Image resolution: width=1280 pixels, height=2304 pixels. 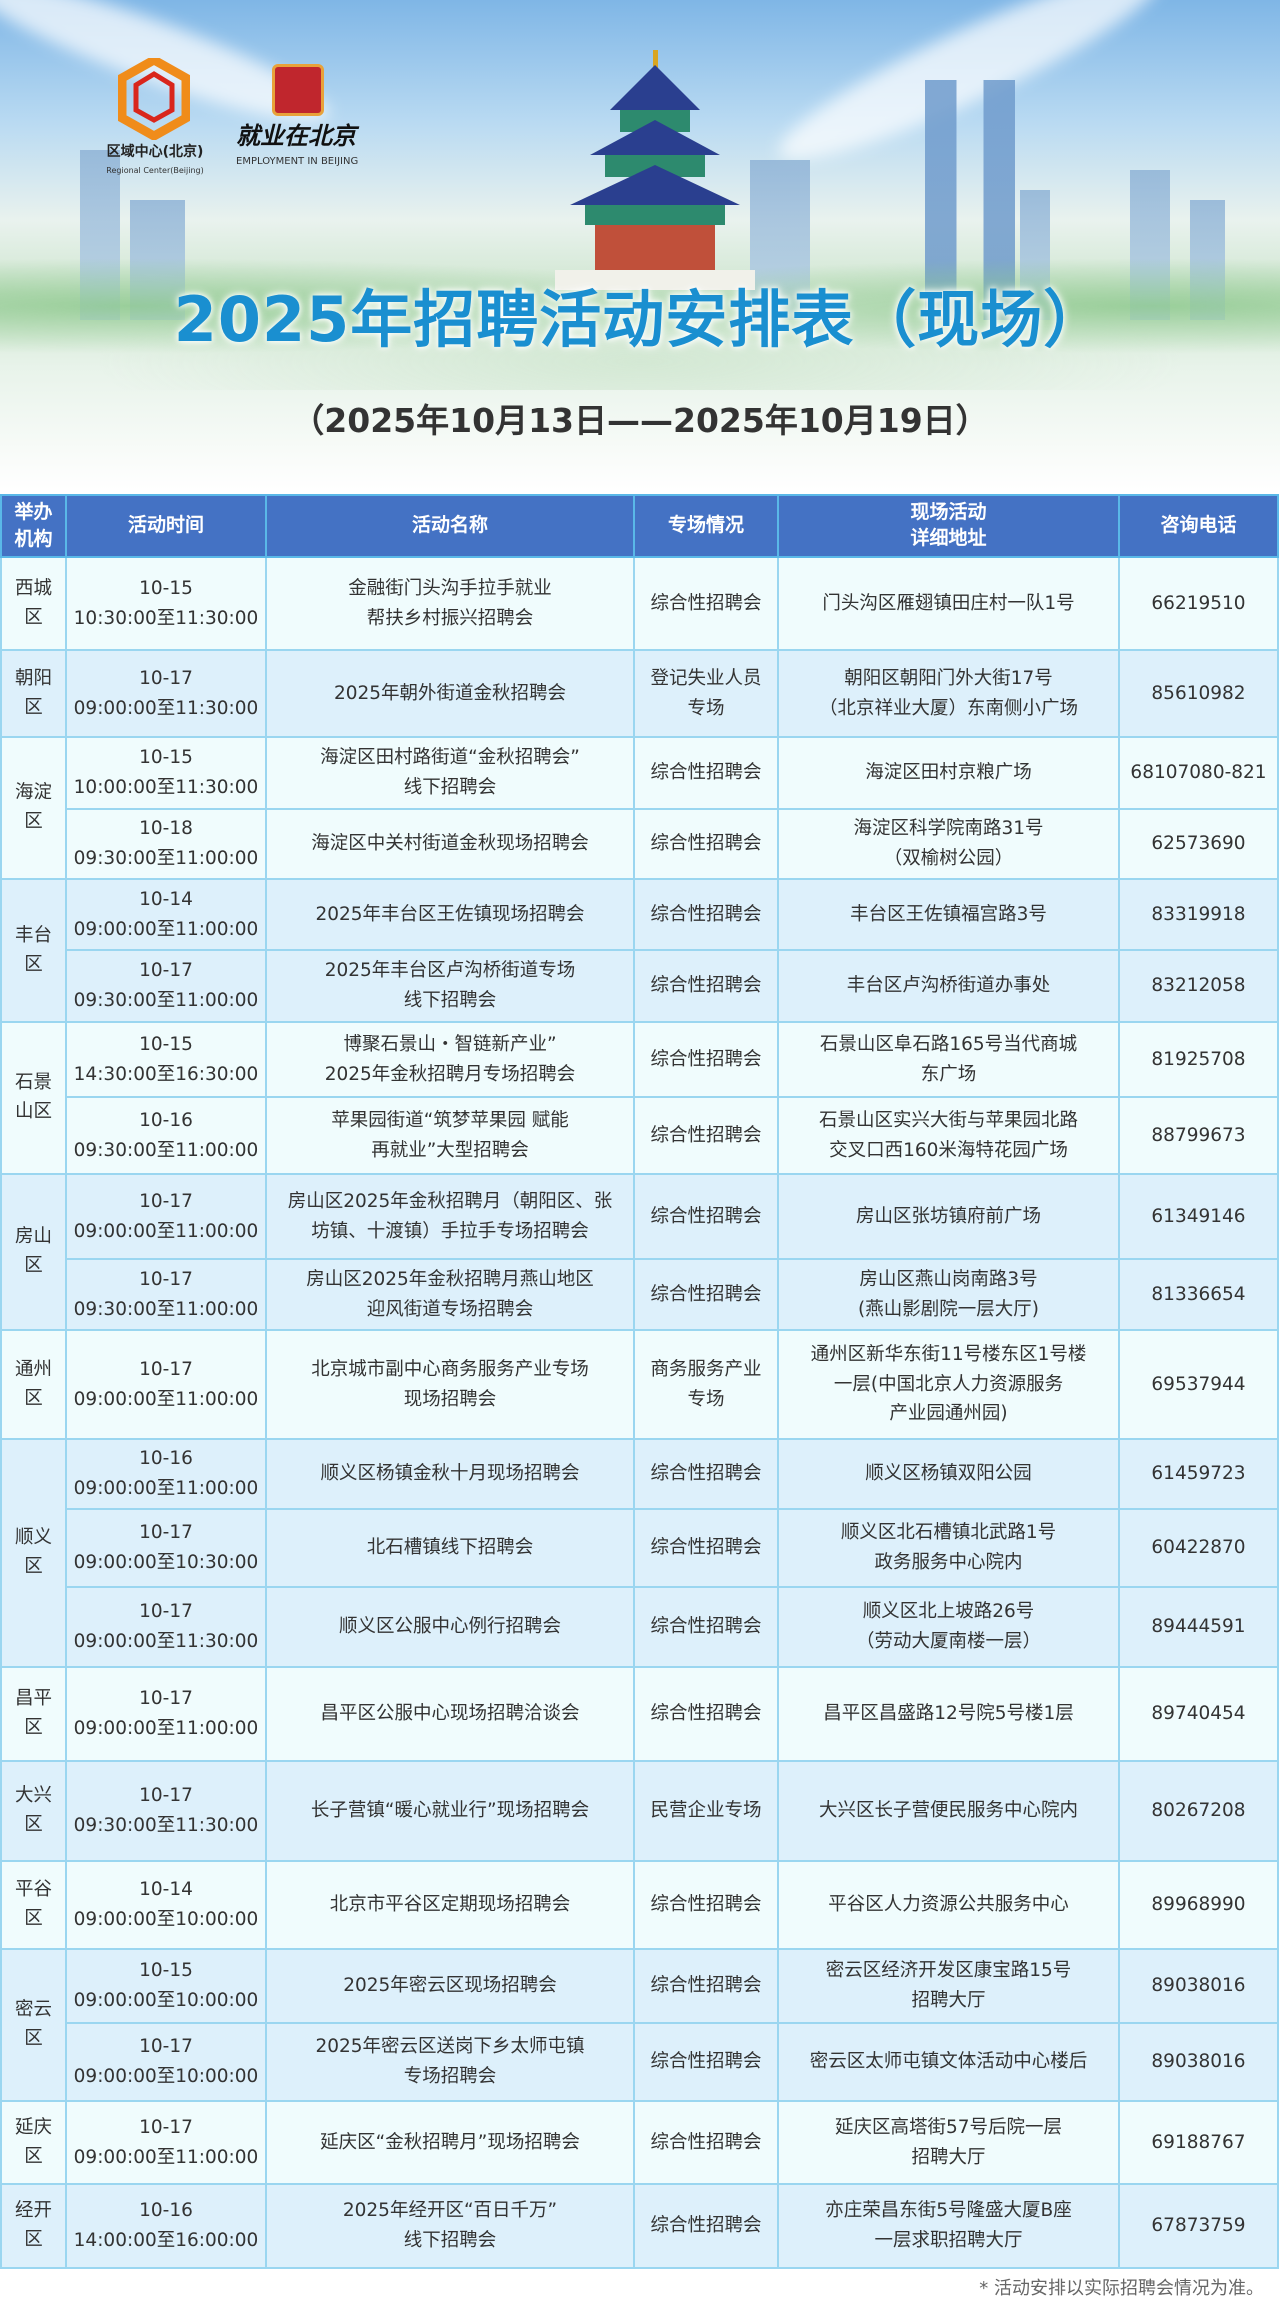 I want to click on event-date: 10-18, so click(x=166, y=829).